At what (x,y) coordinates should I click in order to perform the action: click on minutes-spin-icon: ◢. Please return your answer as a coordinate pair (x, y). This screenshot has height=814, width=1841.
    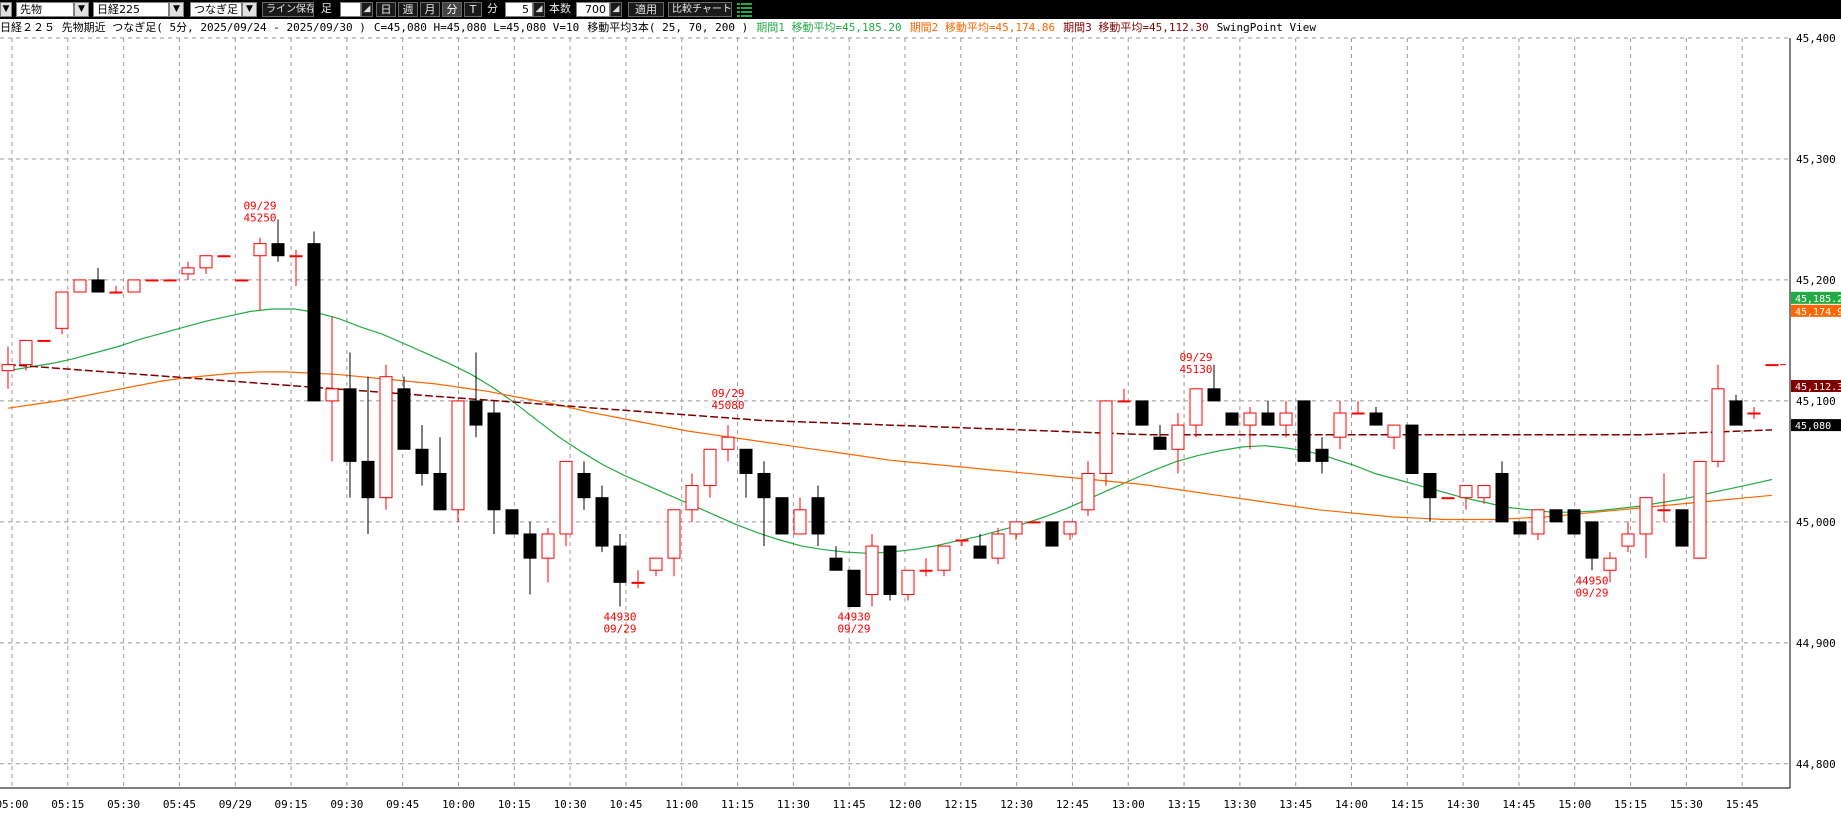
    Looking at the image, I should click on (539, 9).